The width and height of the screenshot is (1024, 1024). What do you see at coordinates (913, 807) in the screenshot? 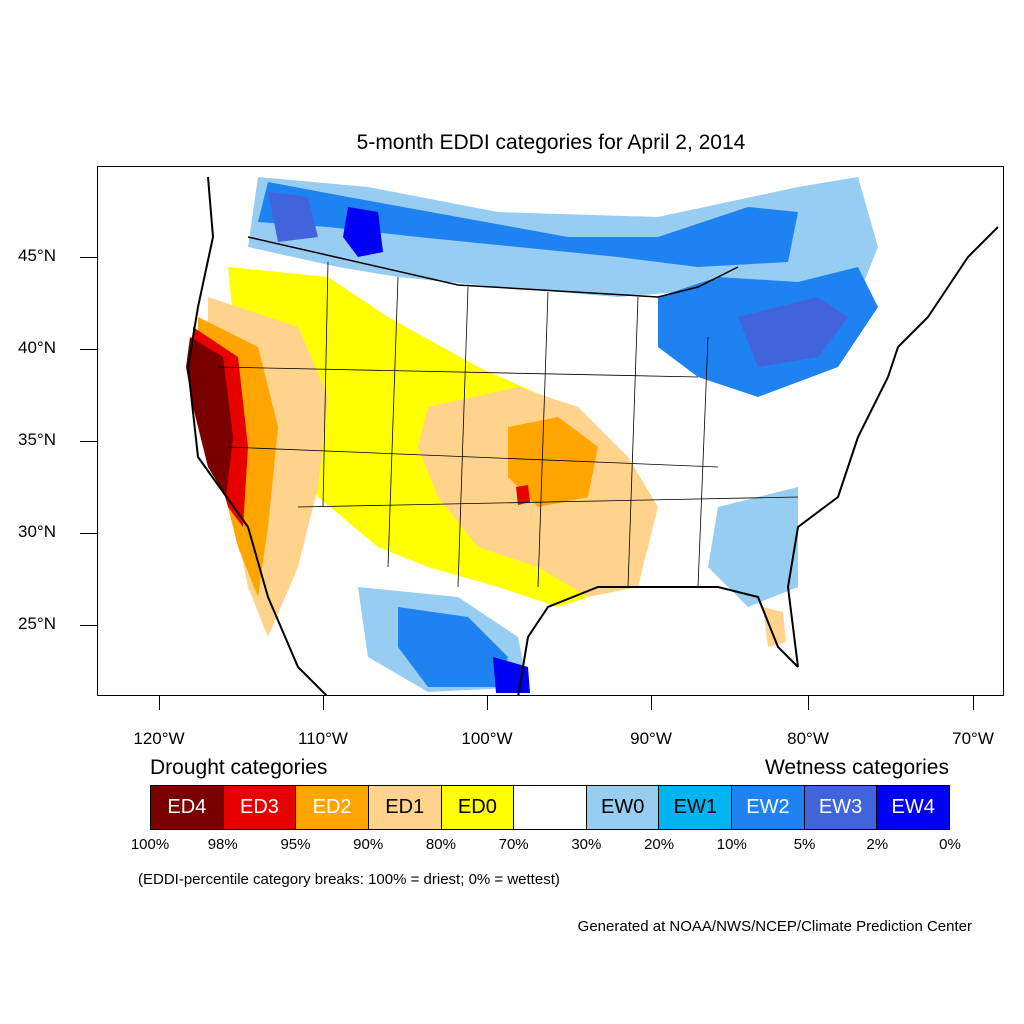
I see `legend-box-ew4: EW4` at bounding box center [913, 807].